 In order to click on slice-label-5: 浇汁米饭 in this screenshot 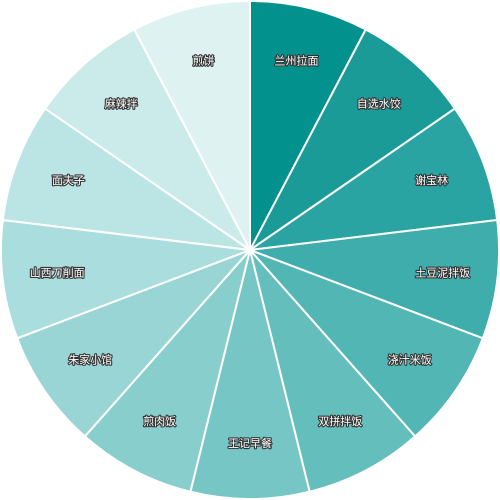, I will do `click(410, 359)`.